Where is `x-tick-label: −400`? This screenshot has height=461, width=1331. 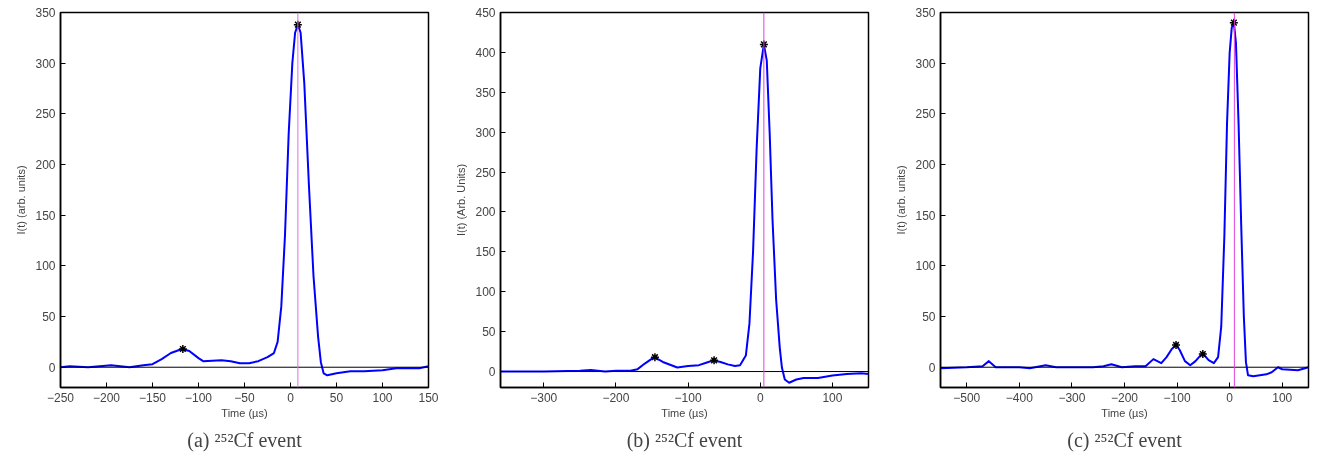
x-tick-label: −400 is located at coordinates (1019, 397).